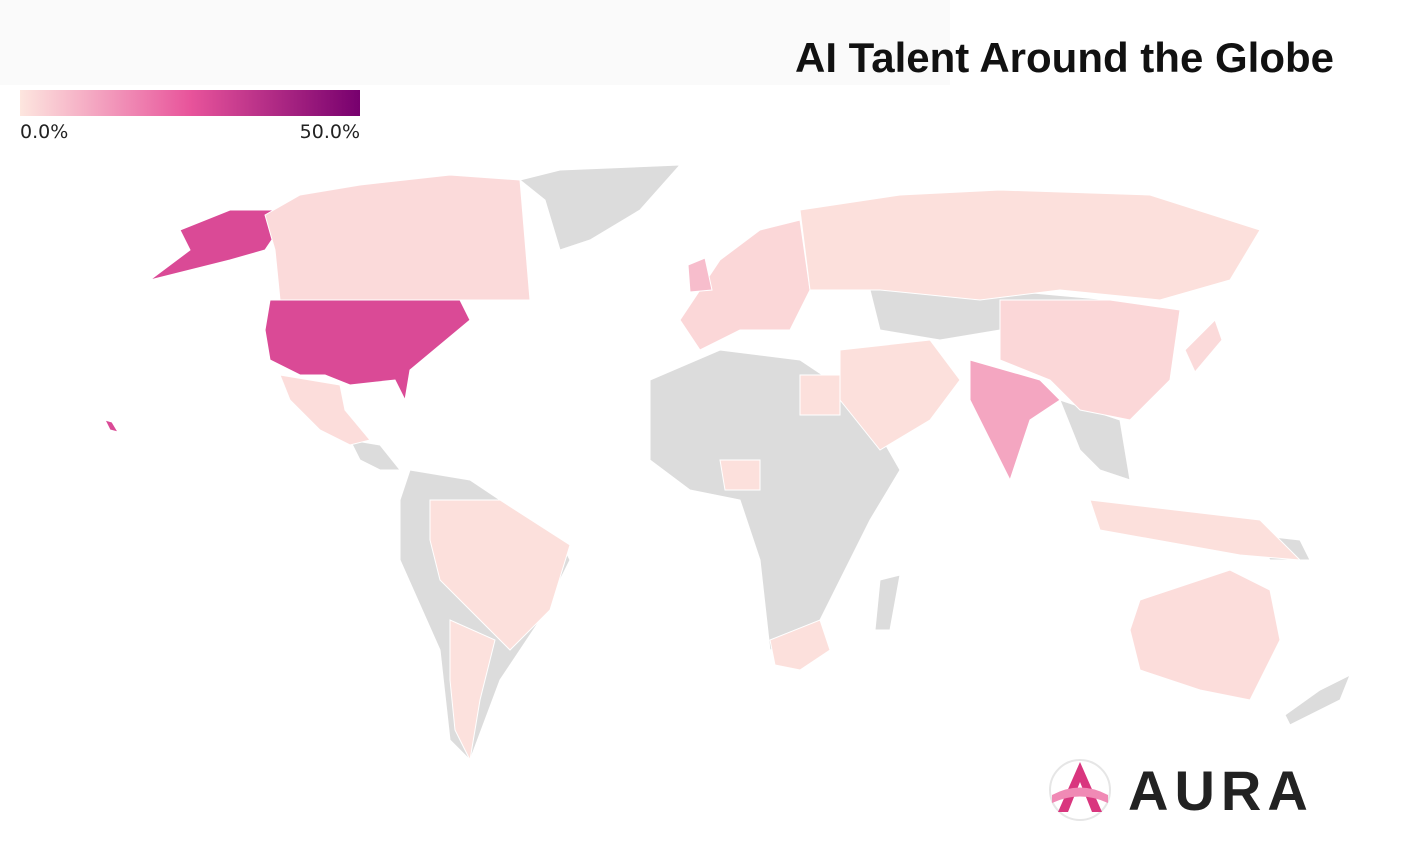 The width and height of the screenshot is (1420, 852). Describe the element at coordinates (1064, 57) in the screenshot. I see `map-title: AI Talent Around the Globe` at that location.